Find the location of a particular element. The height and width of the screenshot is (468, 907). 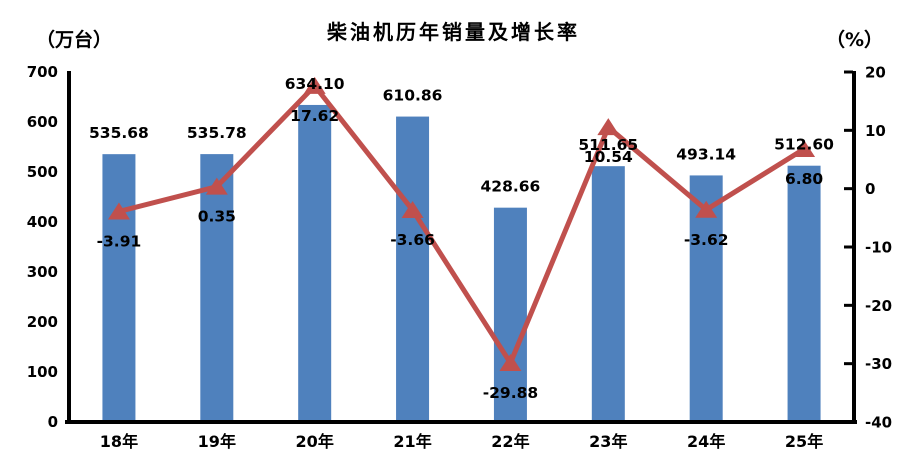

right-axis-tick-label: -20 is located at coordinates (878, 306).